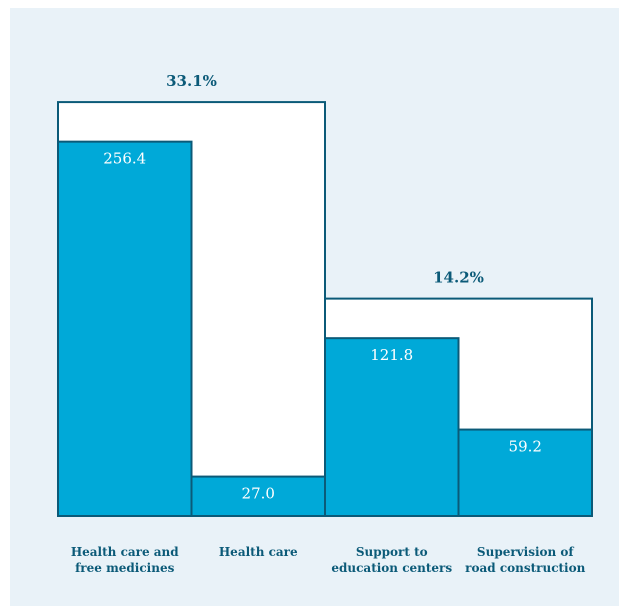 This screenshot has width=629, height=614. Describe the element at coordinates (124, 560) in the screenshot. I see `category-label: Health care and free medicines` at that location.